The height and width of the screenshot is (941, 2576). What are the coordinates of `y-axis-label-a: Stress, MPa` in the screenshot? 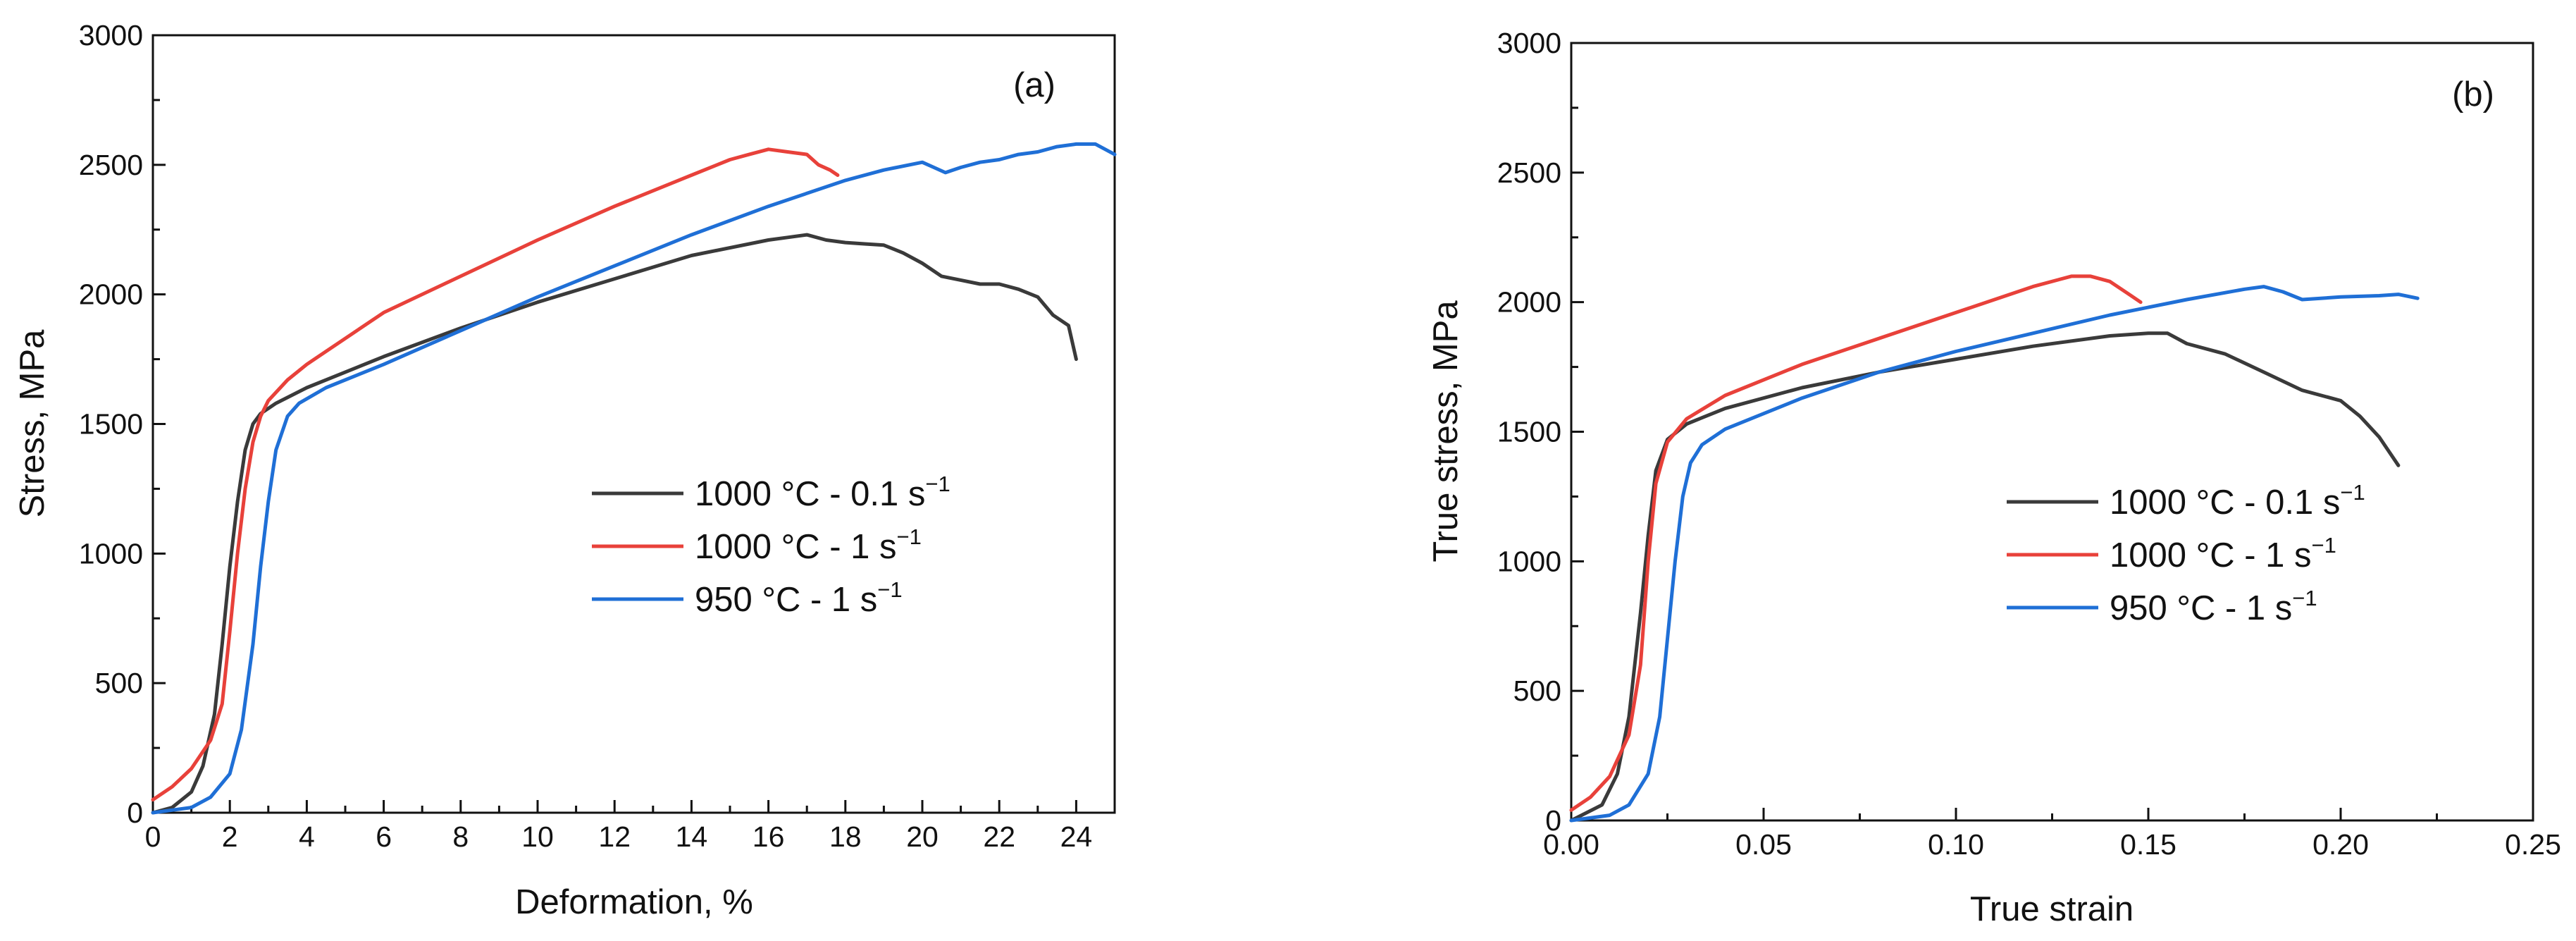 It's located at (32, 423).